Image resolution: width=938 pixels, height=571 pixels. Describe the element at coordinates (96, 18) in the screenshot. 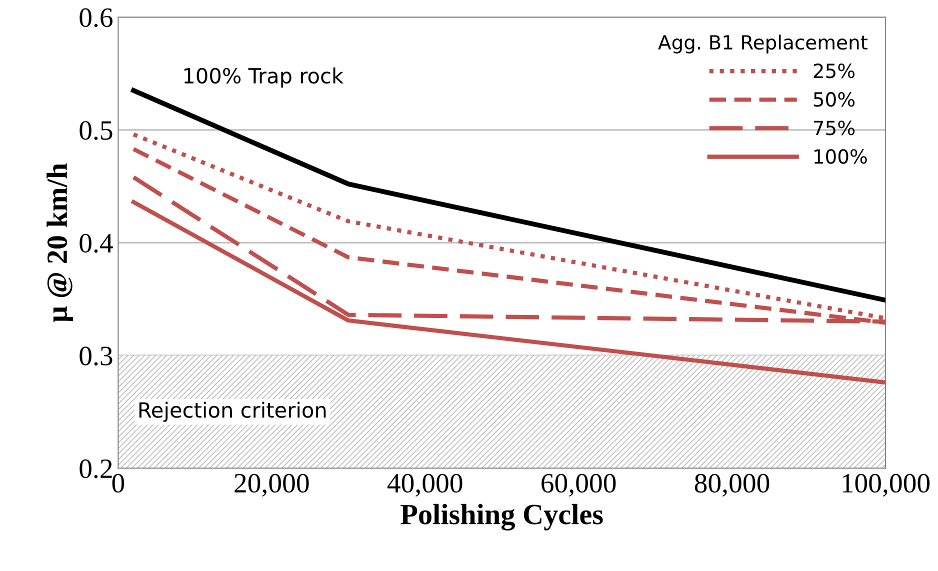

I see `y-tick-label: 0.6` at that location.